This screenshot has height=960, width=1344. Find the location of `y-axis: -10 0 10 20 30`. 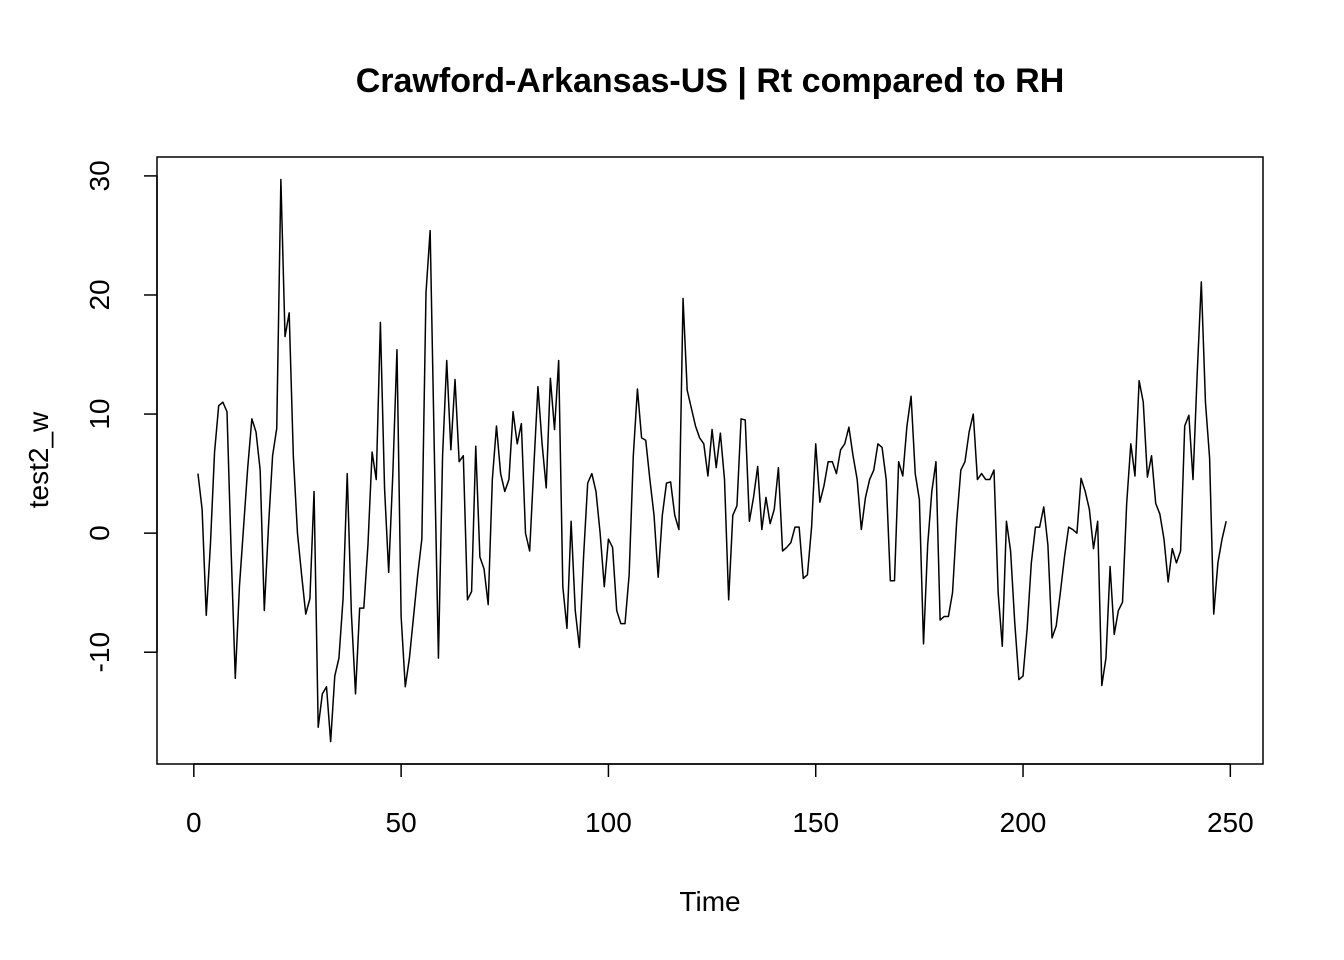

y-axis: -10 0 10 20 30 is located at coordinates (121, 416).